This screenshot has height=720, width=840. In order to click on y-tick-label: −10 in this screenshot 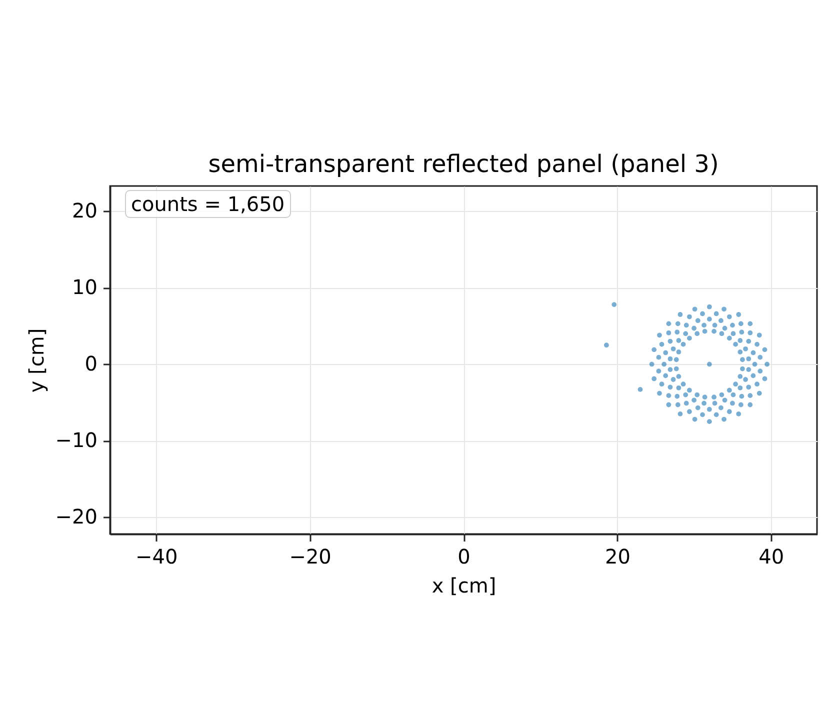, I will do `click(76, 440)`.